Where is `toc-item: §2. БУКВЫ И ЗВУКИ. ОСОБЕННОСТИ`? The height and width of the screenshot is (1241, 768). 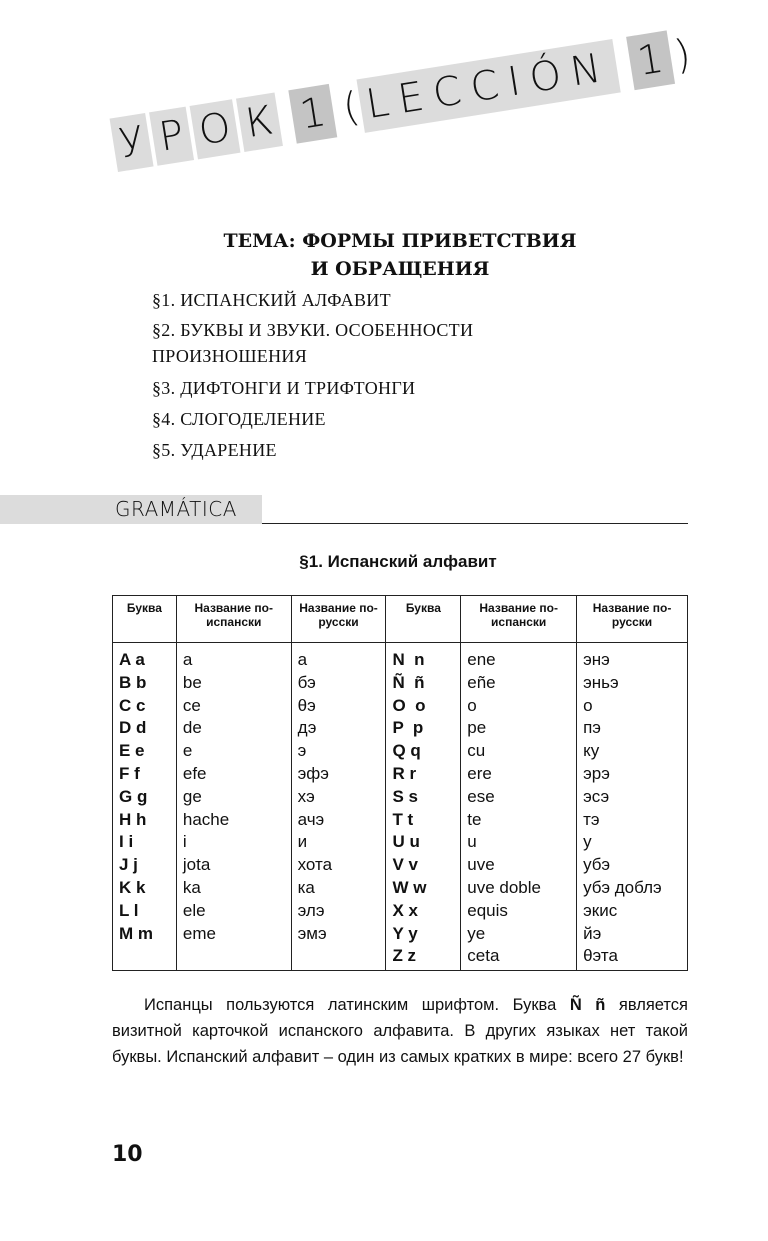 toc-item: §2. БУКВЫ И ЗВУКИ. ОСОБЕННОСТИ is located at coordinates (313, 330).